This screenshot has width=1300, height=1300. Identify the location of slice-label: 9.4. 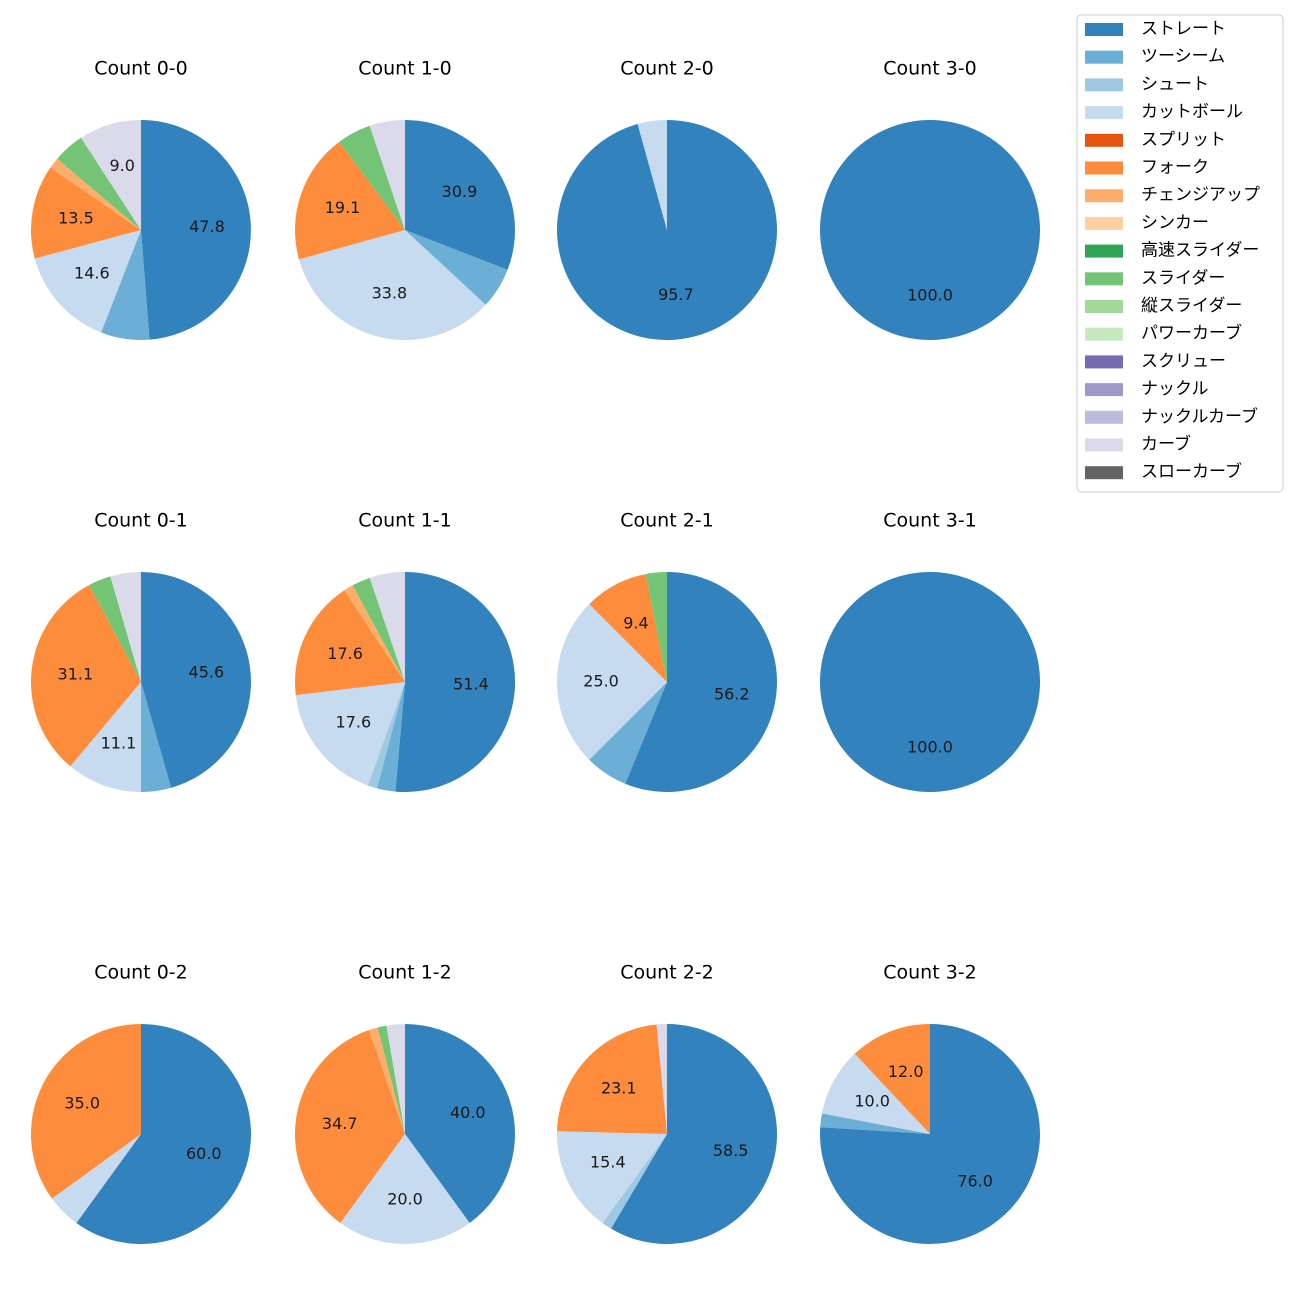
(635, 622).